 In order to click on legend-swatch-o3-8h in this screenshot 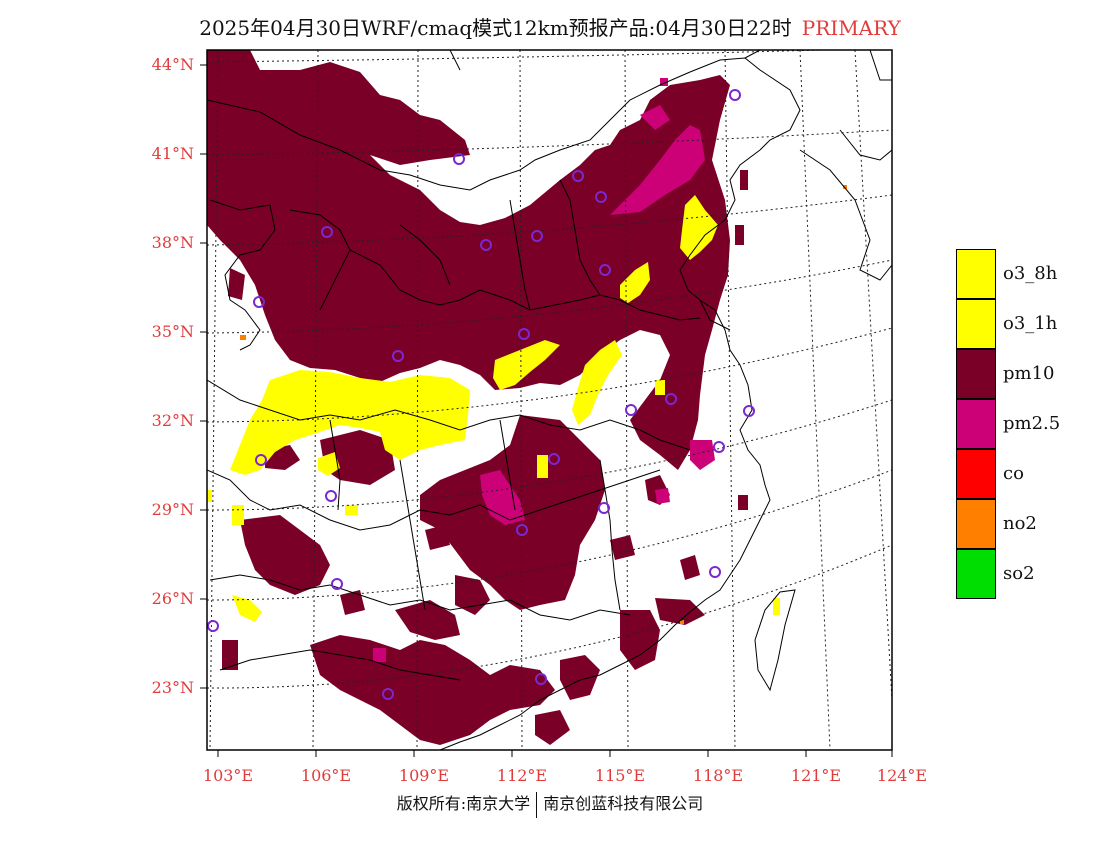, I will do `click(976, 274)`.